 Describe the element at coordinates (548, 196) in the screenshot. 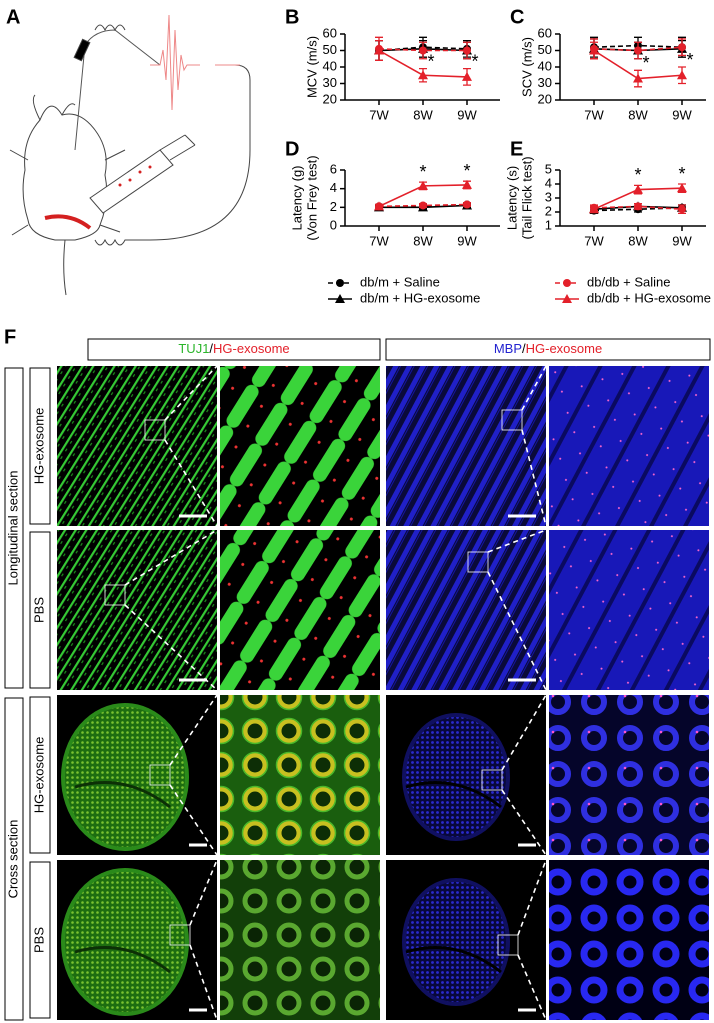

I see `y-tick-label: 3` at that location.